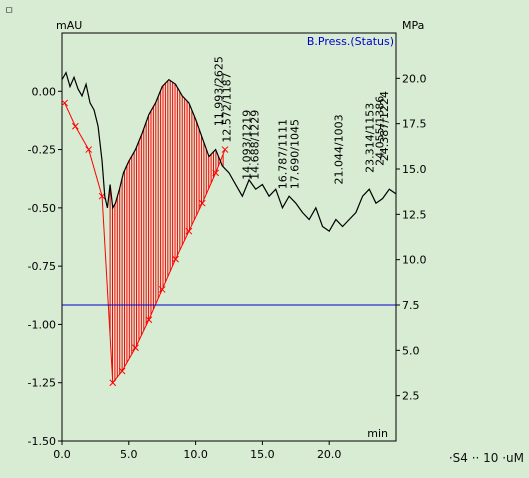 This screenshot has height=478, width=529. Describe the element at coordinates (42, 266) in the screenshot. I see `y-left-tick-label: -0.75` at that location.